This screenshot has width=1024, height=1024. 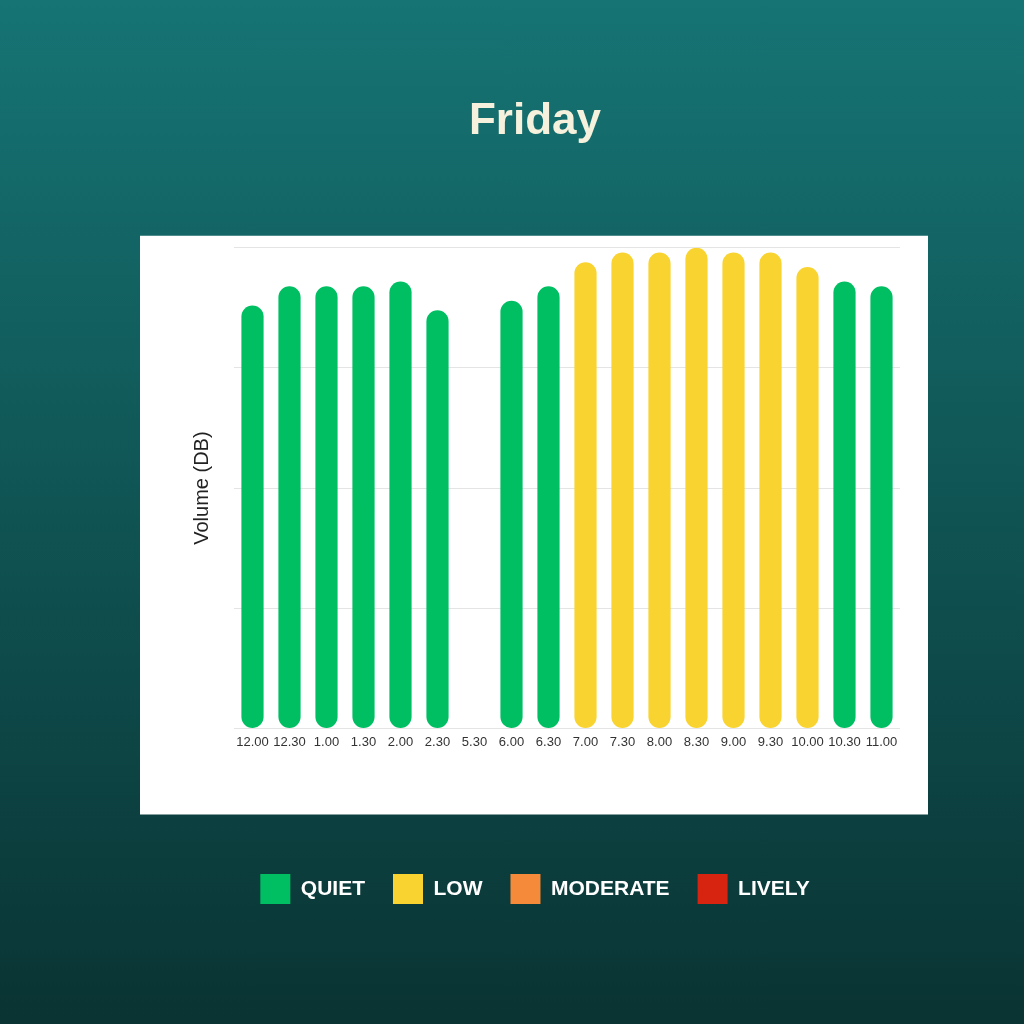 What do you see at coordinates (535, 118) in the screenshot?
I see `chart-title: Friday` at bounding box center [535, 118].